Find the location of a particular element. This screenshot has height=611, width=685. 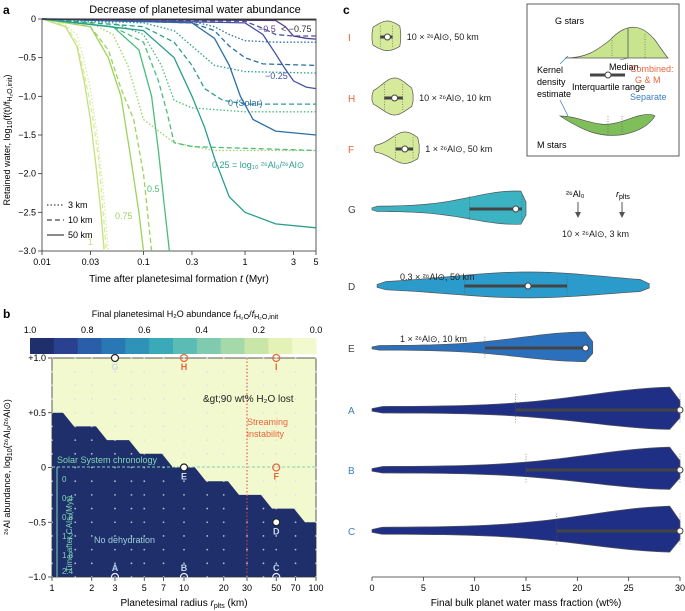

violin-label-H: 10 × ²⁶Al⊙, 10 km is located at coordinates (455, 98).